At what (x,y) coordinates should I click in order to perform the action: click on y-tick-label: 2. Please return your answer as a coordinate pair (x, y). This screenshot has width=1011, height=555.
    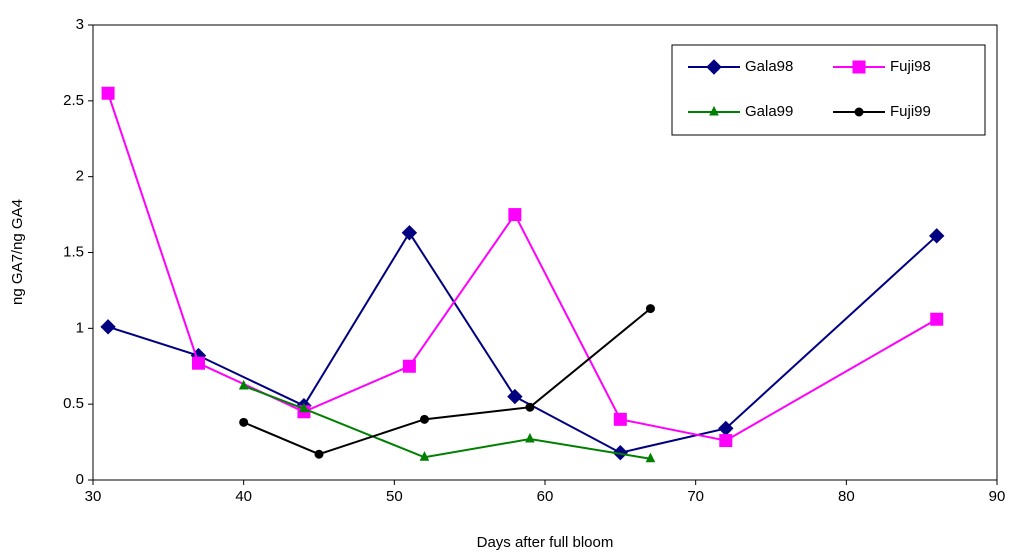
    Looking at the image, I should click on (80, 176).